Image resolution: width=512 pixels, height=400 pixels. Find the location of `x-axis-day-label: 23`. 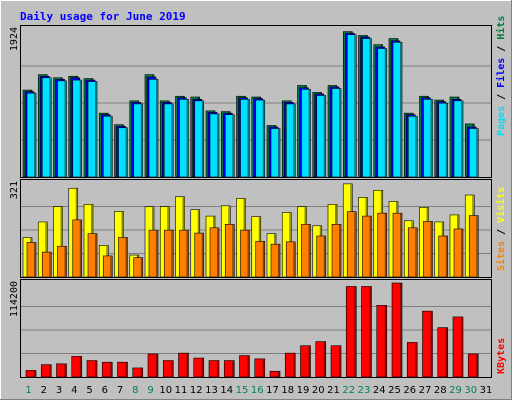

x-axis-day-label: 23 is located at coordinates (364, 390).